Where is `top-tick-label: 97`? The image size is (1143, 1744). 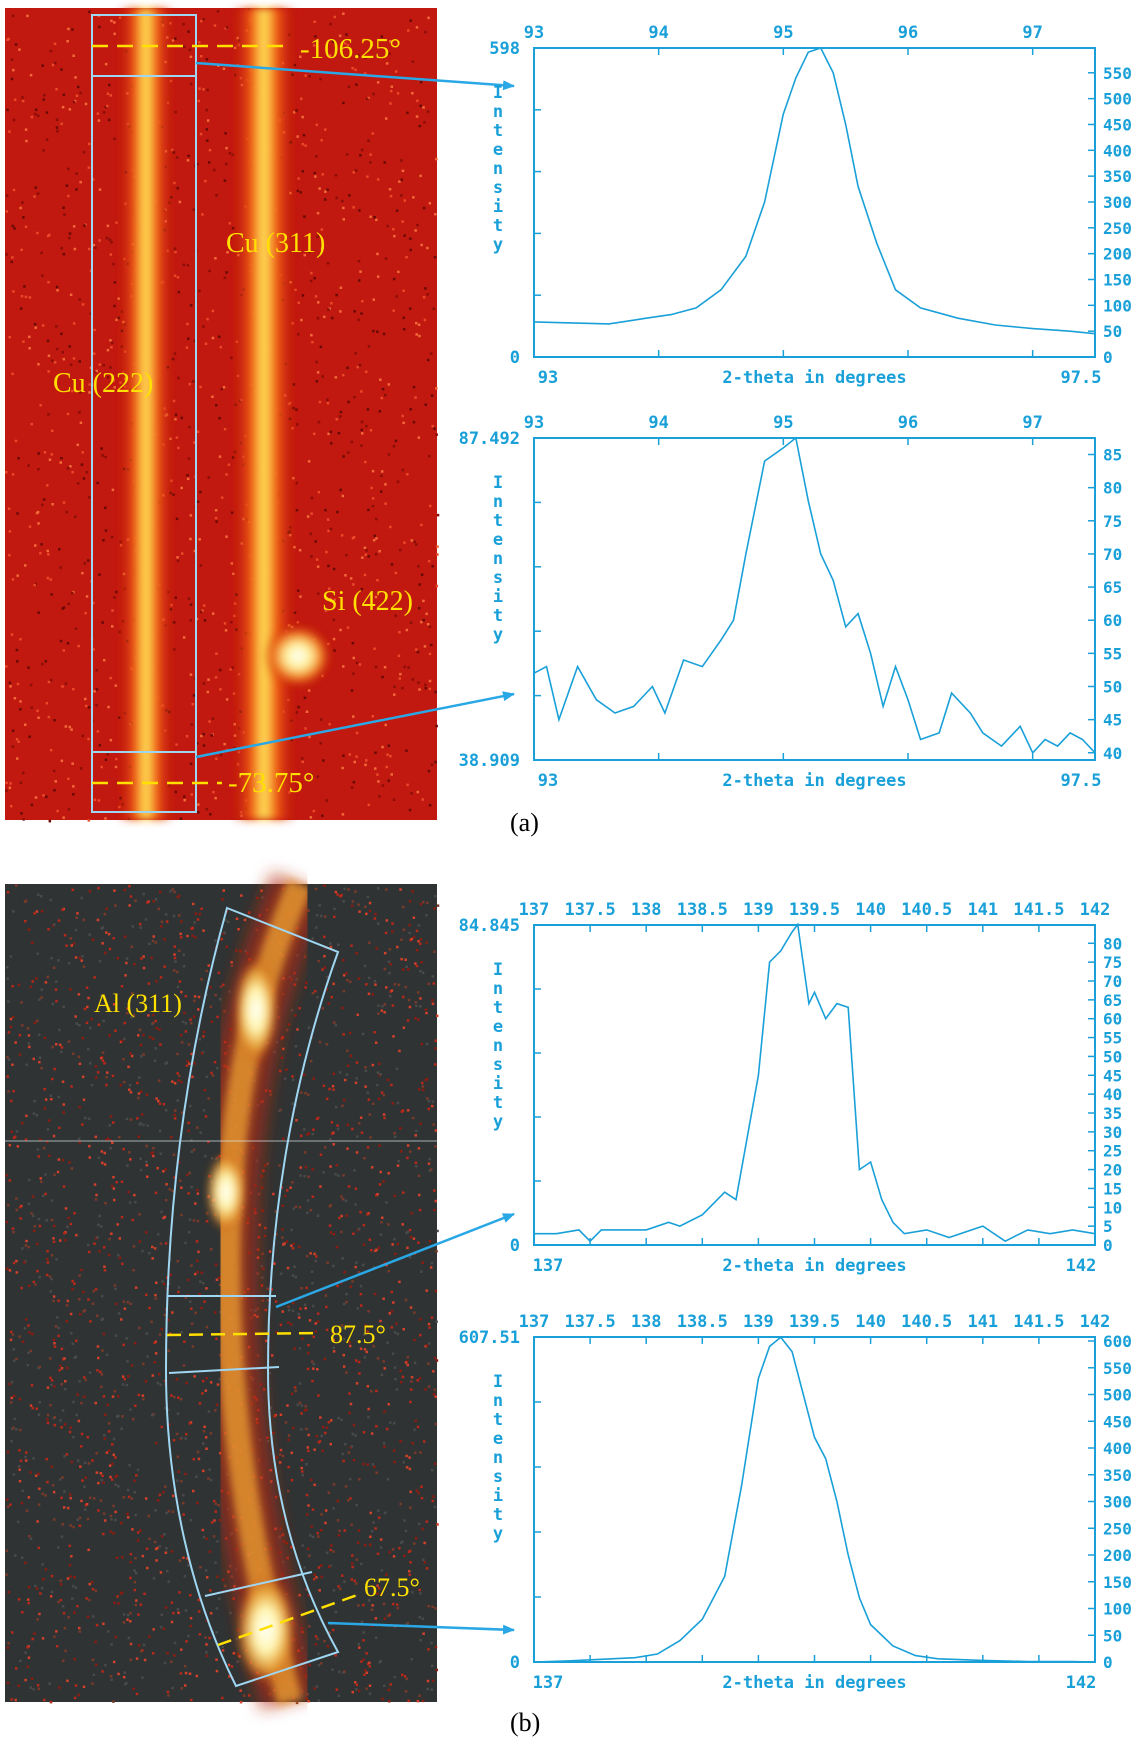 top-tick-label: 97 is located at coordinates (1032, 33).